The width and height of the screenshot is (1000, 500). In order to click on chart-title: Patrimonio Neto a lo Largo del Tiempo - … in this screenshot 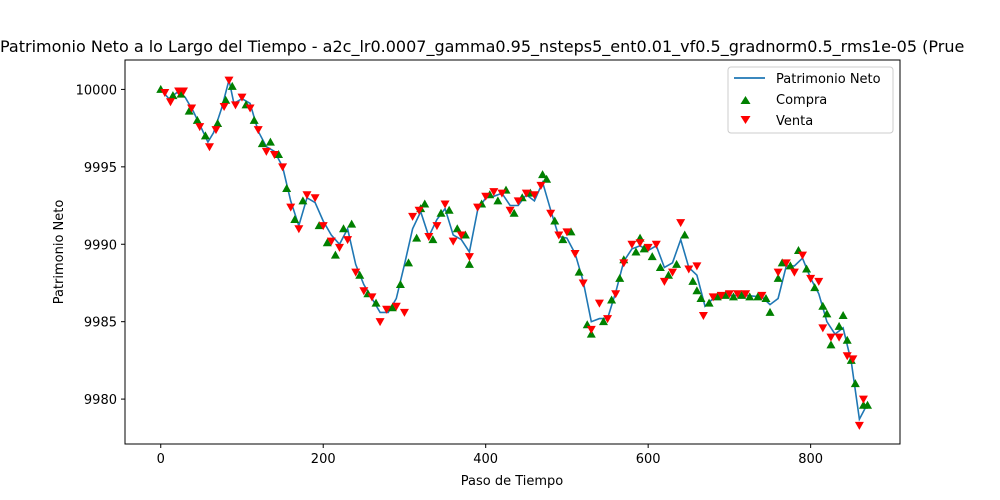, I will do `click(482, 47)`.